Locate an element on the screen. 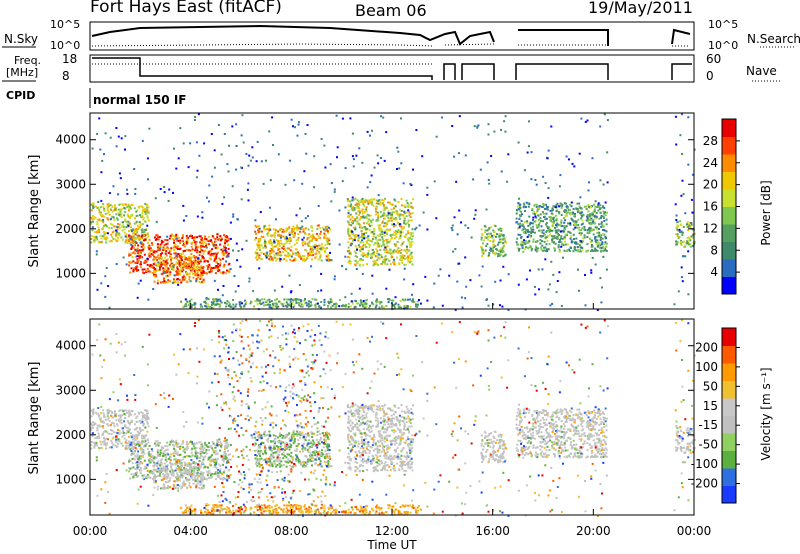  power-colorbar-tick-label: 4 is located at coordinates (714, 272).